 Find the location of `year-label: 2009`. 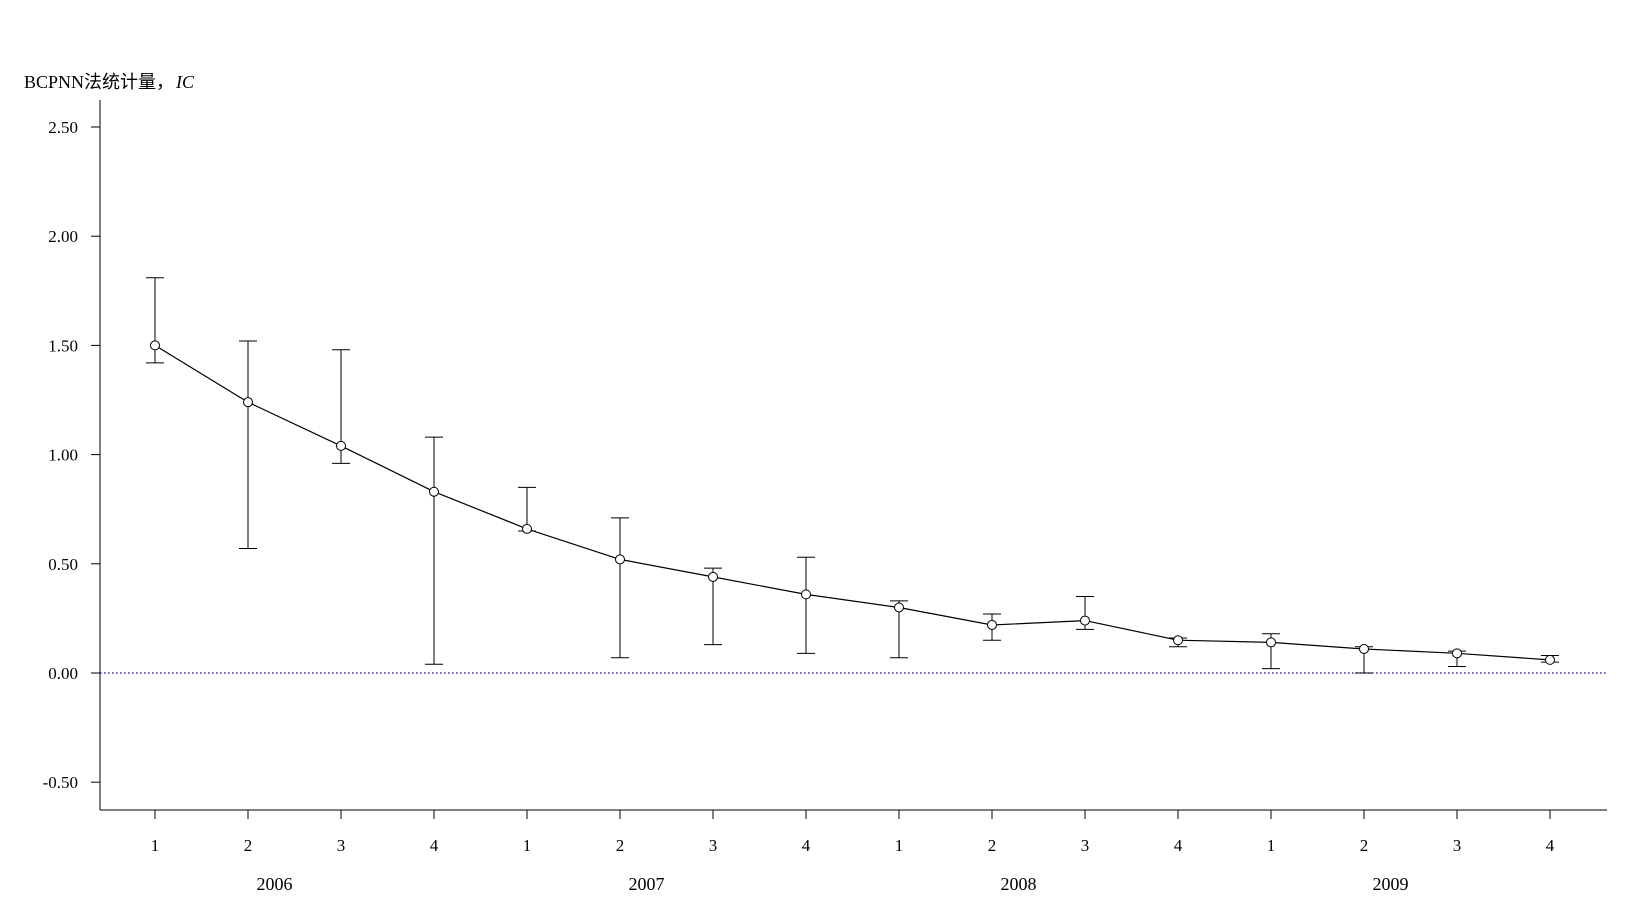

year-label: 2009 is located at coordinates (1391, 884).